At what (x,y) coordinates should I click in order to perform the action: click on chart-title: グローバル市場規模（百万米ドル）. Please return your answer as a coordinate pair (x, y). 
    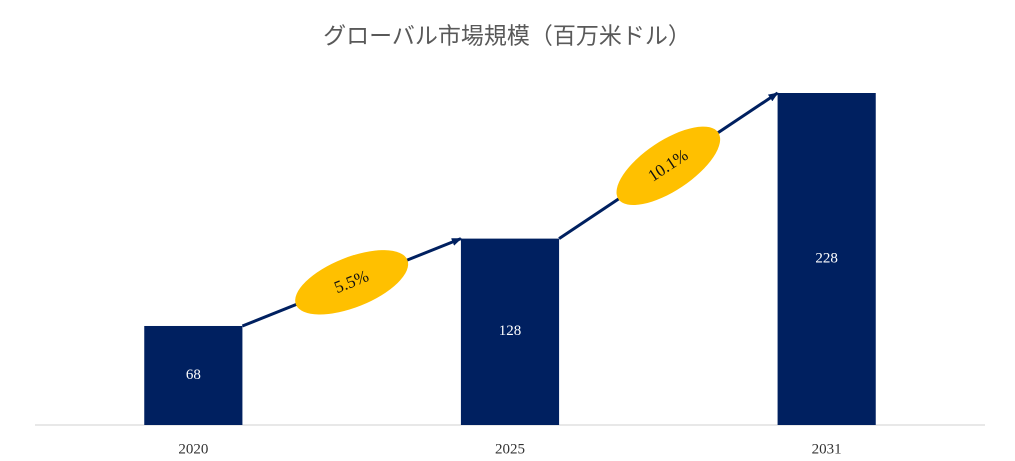
    Looking at the image, I should click on (507, 35).